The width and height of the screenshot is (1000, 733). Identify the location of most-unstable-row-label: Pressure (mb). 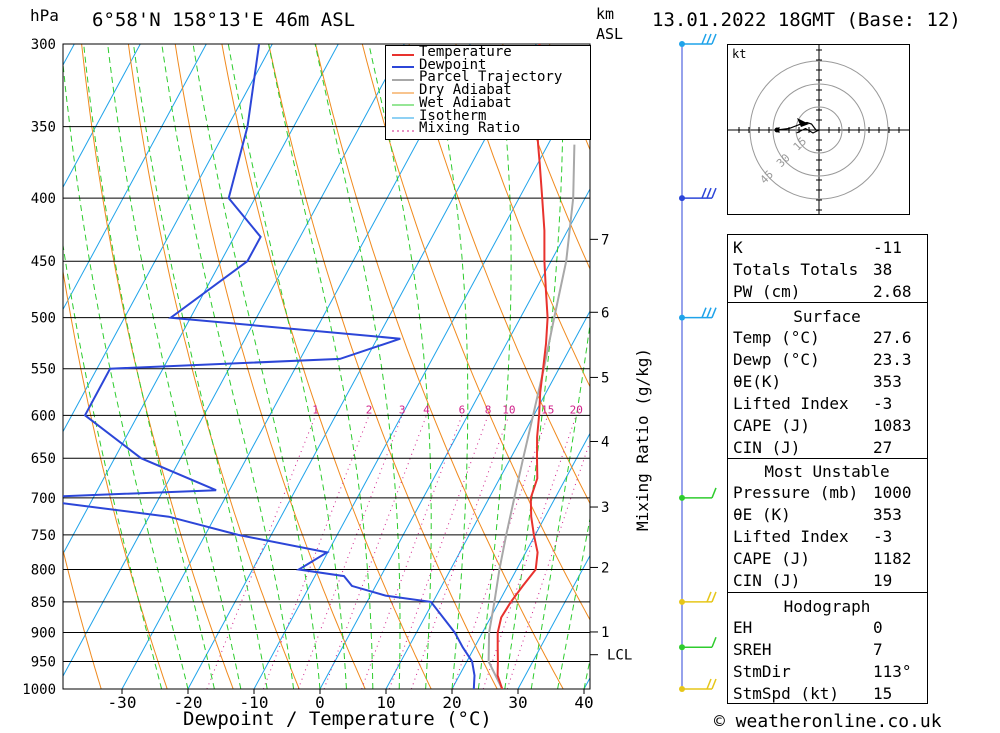
(796, 492).